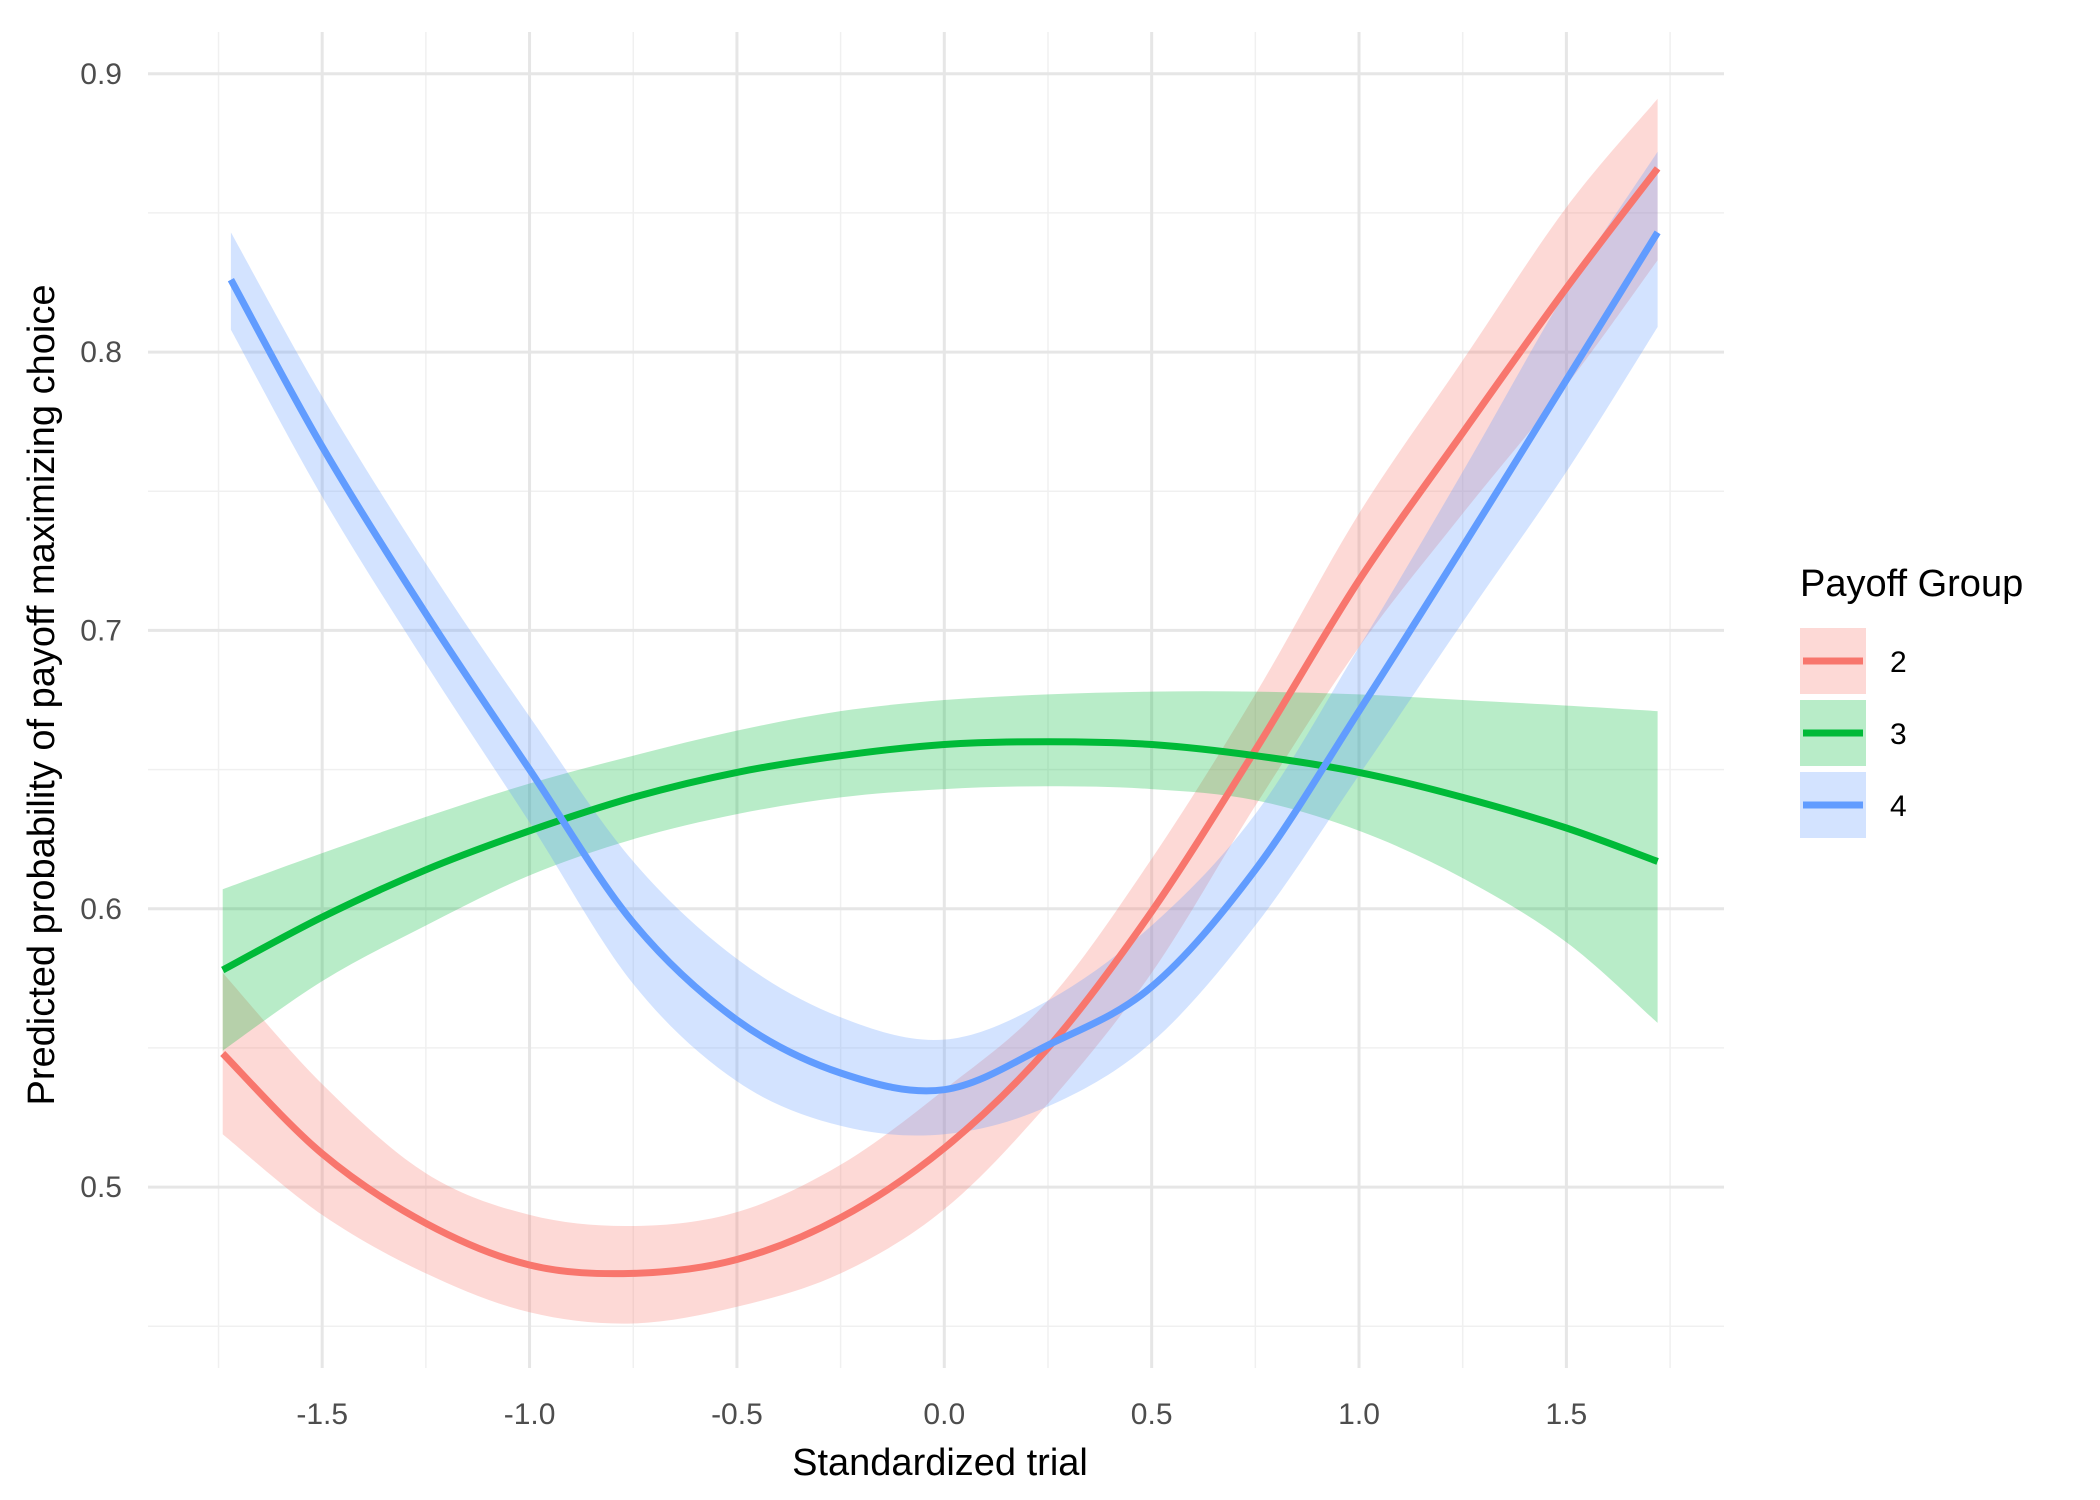 This screenshot has width=2100, height=1500. I want to click on x-axis-ticks: -1.5 -1.0 -0.5 0.0 0.5 1.0 1.5, so click(941, 1414).